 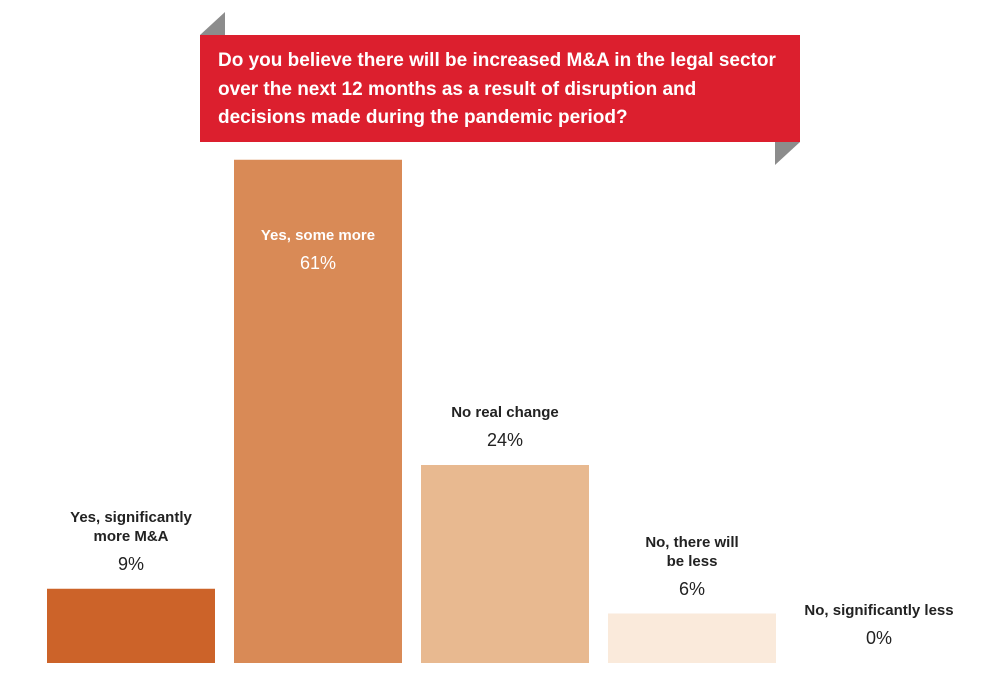 I want to click on bar-label: No real change 24%, so click(x=505, y=427).